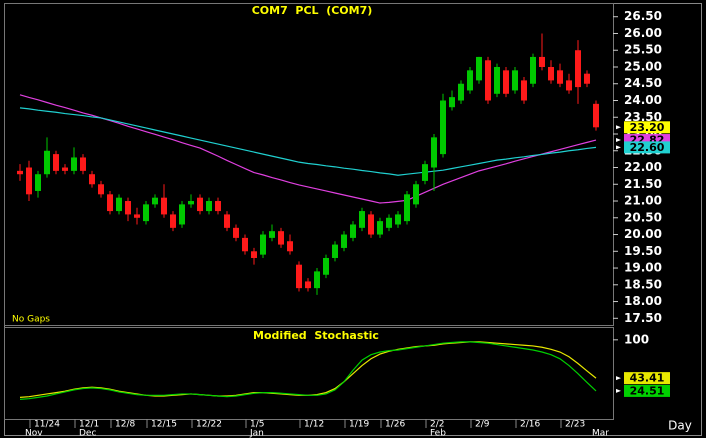 The image size is (706, 438). Describe the element at coordinates (643, 100) in the screenshot. I see `y-tick-label: 24.00` at that location.